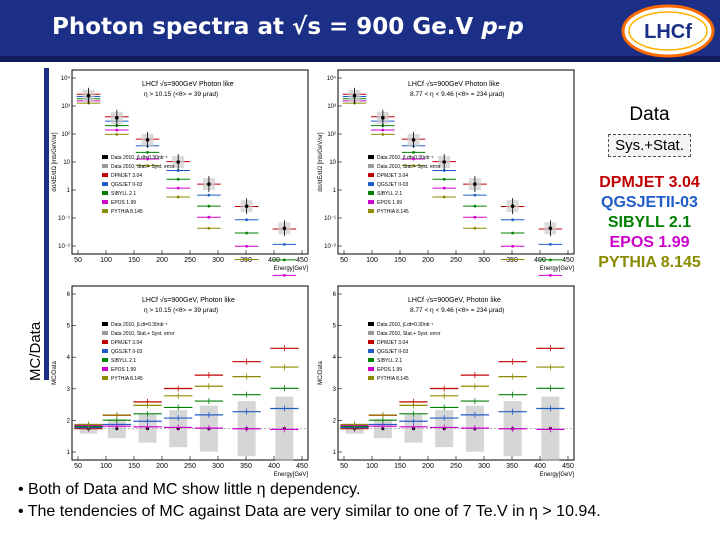 The image size is (720, 540). What do you see at coordinates (454, 84) in the screenshot?
I see `panel-header: LHCf √s=900GeV Photon like` at bounding box center [454, 84].